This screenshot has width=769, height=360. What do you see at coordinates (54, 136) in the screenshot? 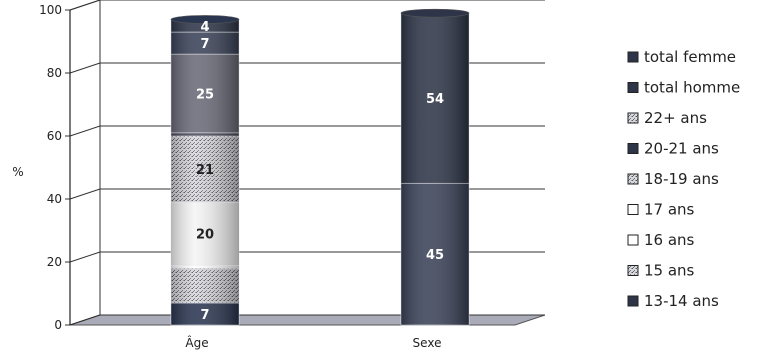
I see `ytick-label: 60` at bounding box center [54, 136].